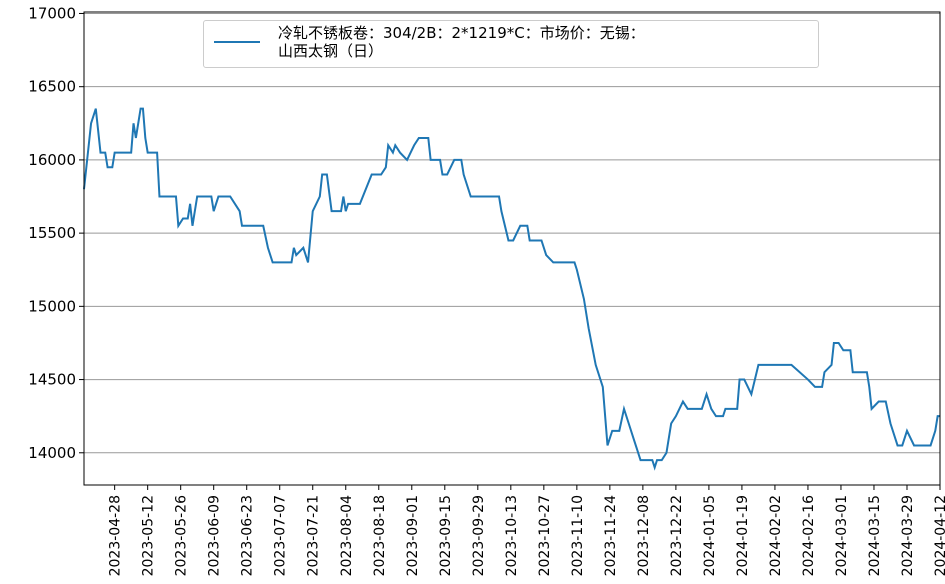  What do you see at coordinates (908, 535) in the screenshot?
I see `x-tick-label: 2024-03-29` at bounding box center [908, 535].